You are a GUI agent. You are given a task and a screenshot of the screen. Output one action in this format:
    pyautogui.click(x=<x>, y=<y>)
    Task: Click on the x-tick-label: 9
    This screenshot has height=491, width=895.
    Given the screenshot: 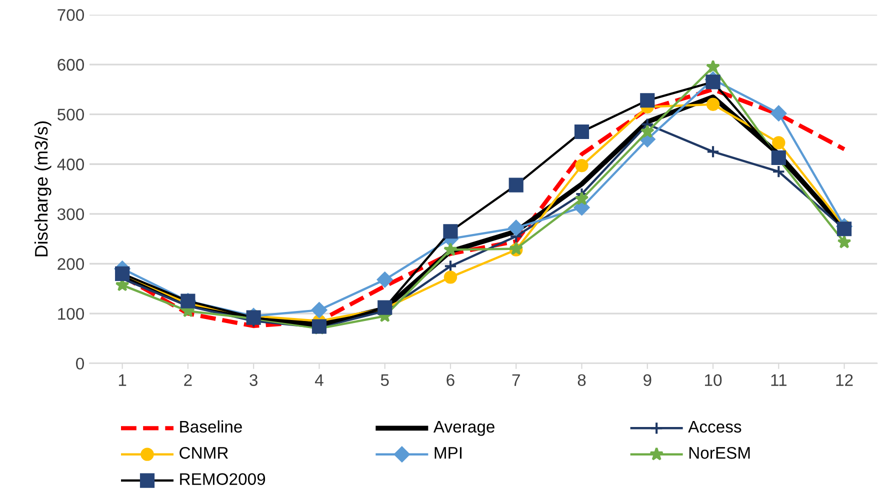 What is the action you would take?
    pyautogui.click(x=648, y=380)
    